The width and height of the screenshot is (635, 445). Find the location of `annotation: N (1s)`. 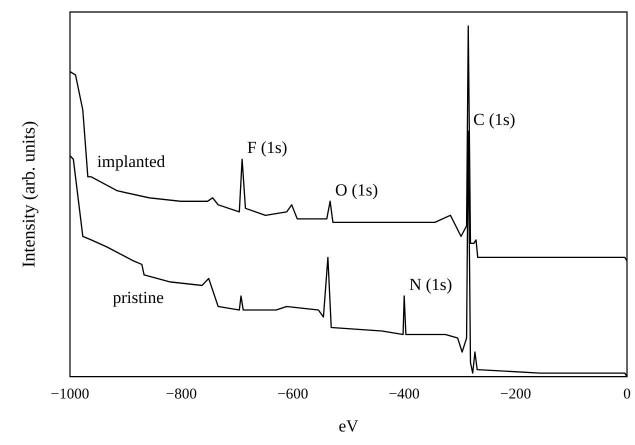

annotation: N (1s) is located at coordinates (430, 284).